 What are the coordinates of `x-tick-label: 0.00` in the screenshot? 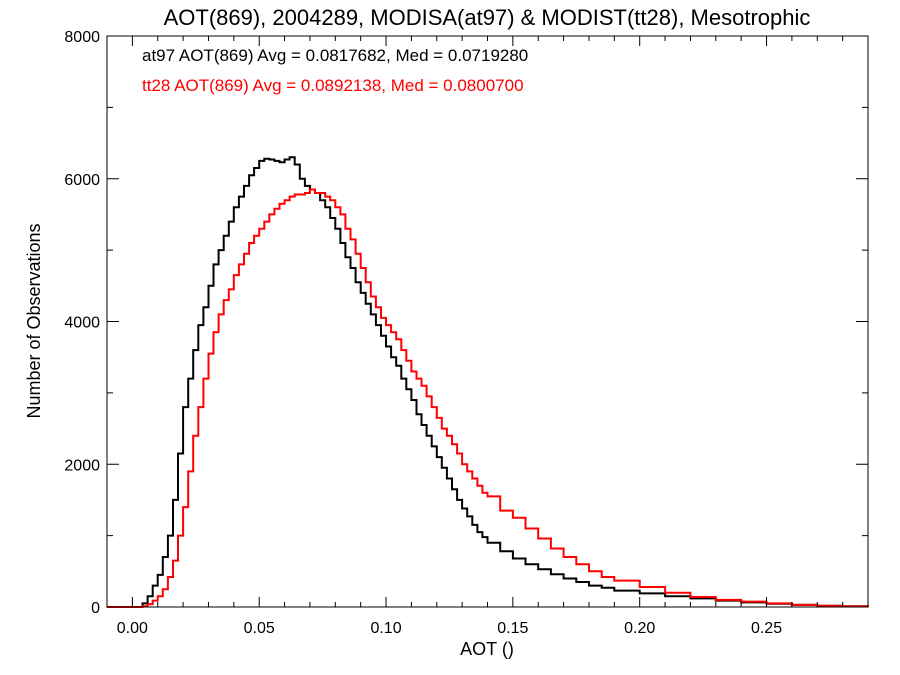 It's located at (132, 628).